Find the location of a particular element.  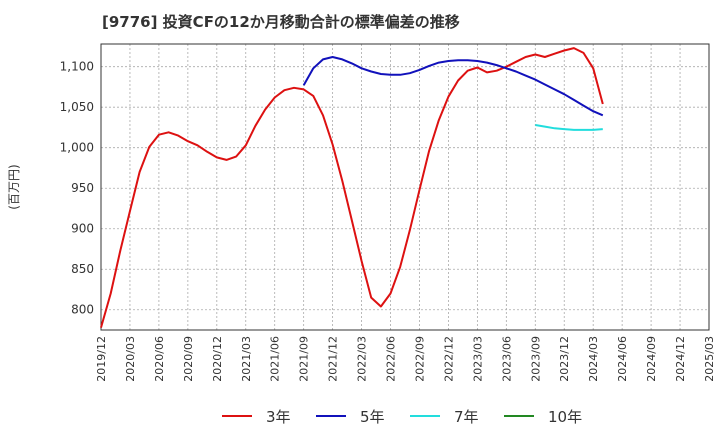

y-tick-label: 800 is located at coordinates (82, 310).